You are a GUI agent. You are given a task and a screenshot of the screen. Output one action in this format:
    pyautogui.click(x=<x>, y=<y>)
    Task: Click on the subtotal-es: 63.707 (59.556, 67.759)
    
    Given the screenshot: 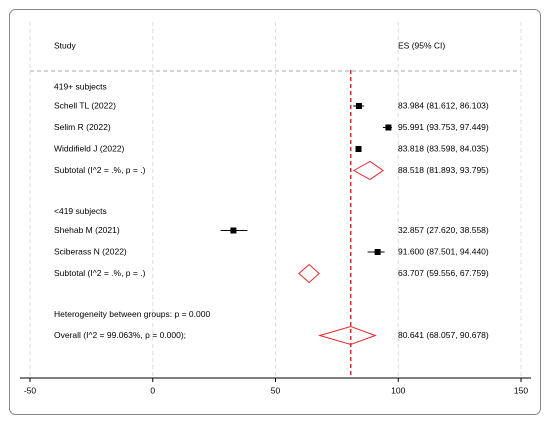 What is the action you would take?
    pyautogui.click(x=443, y=273)
    